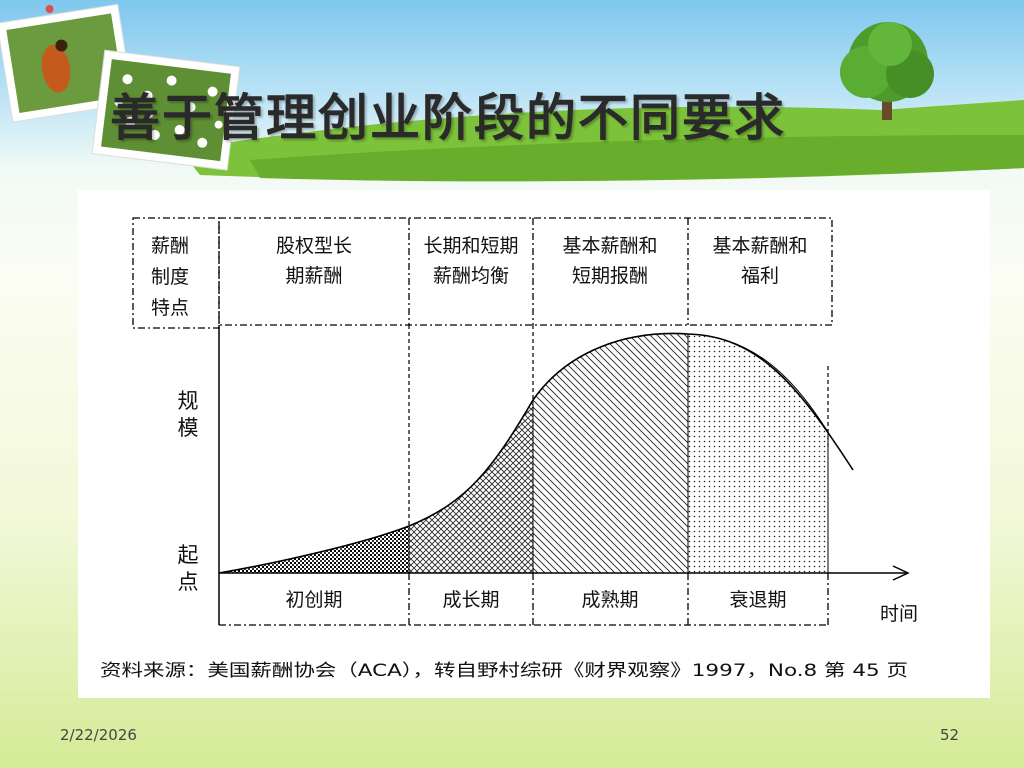  What do you see at coordinates (535, 600) in the screenshot?
I see `stage-names: 初创期 成长期 成熟期 衰退期` at bounding box center [535, 600].